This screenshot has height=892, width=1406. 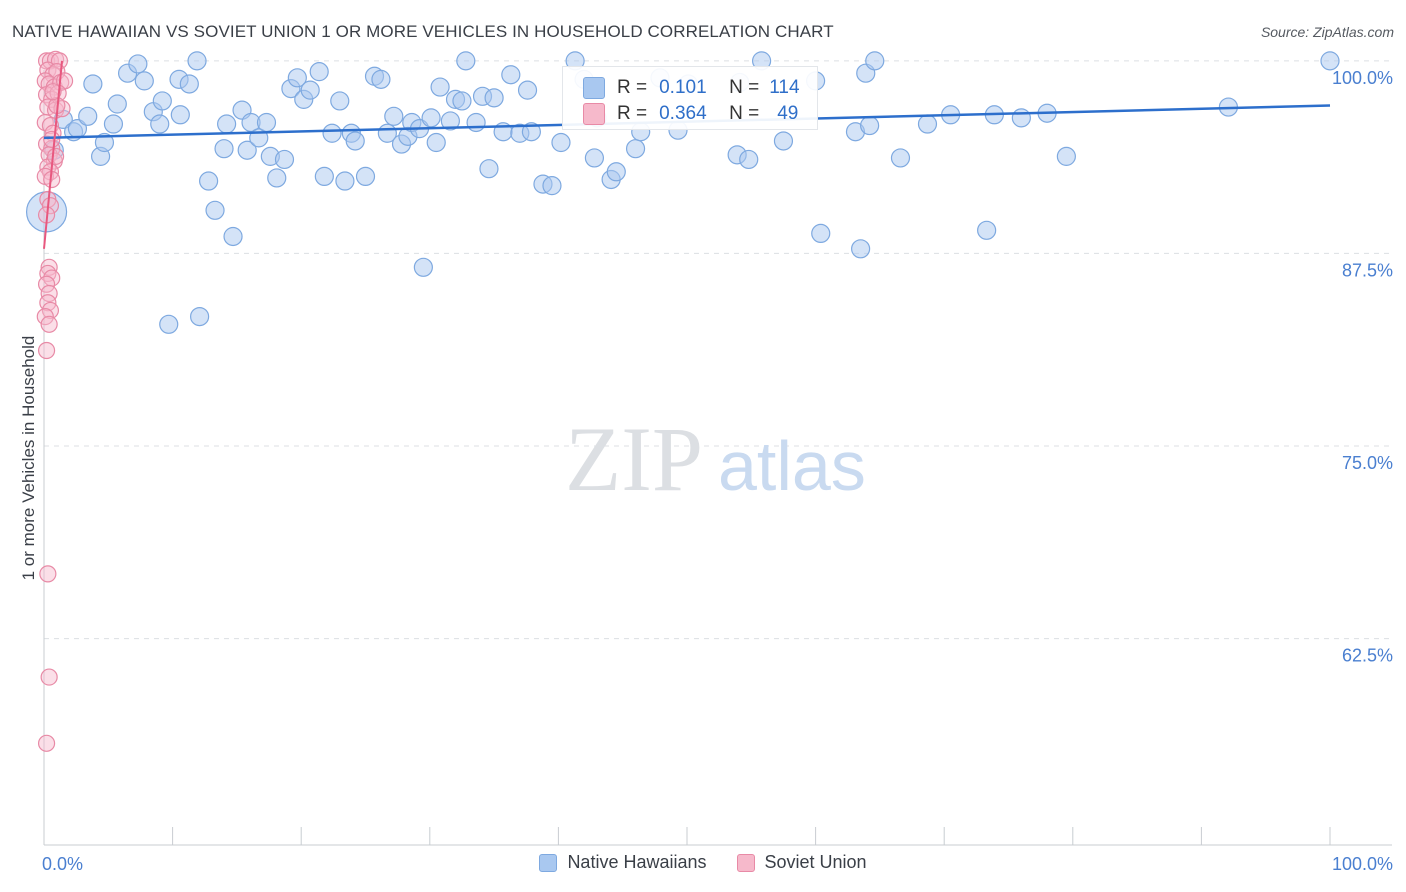 What do you see at coordinates (1362, 78) in the screenshot?
I see `y-tick-label: 100.0%` at bounding box center [1362, 78].